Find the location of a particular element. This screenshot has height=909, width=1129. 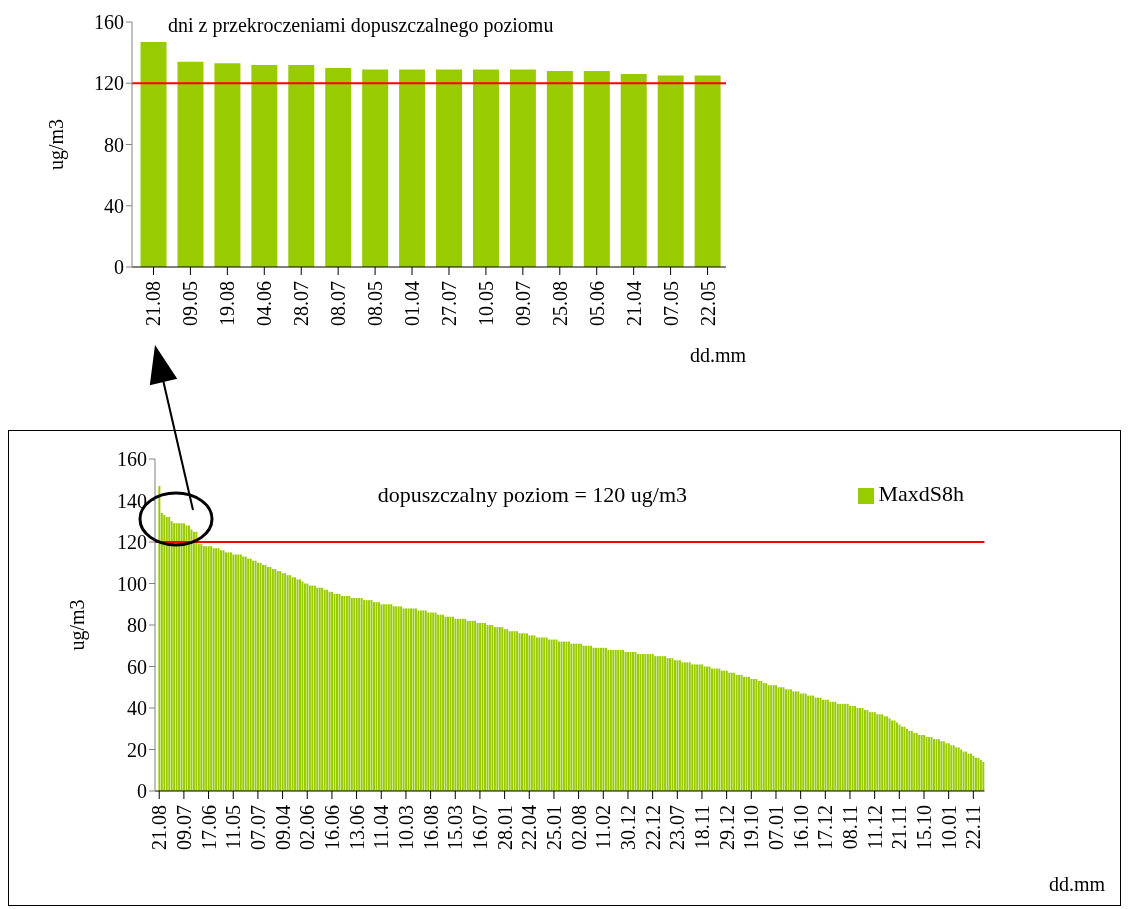

x-tick-label: 11.05 is located at coordinates (233, 827).